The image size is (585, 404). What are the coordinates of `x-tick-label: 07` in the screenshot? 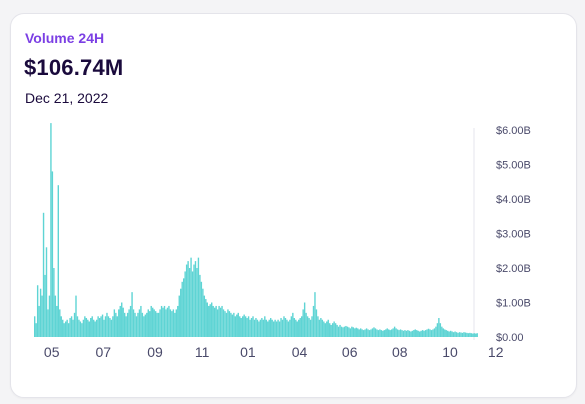 It's located at (104, 352).